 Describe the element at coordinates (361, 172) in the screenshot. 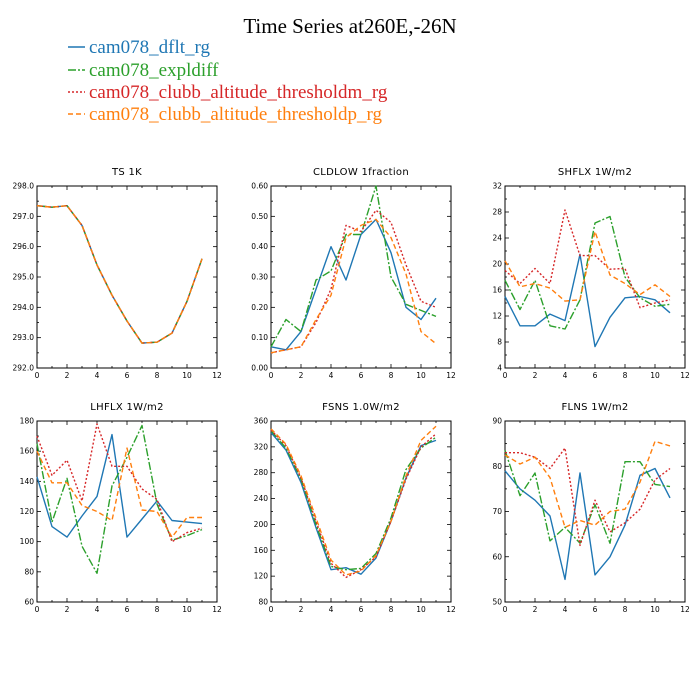

I see `panel-title: CLDLOW 1fraction` at that location.